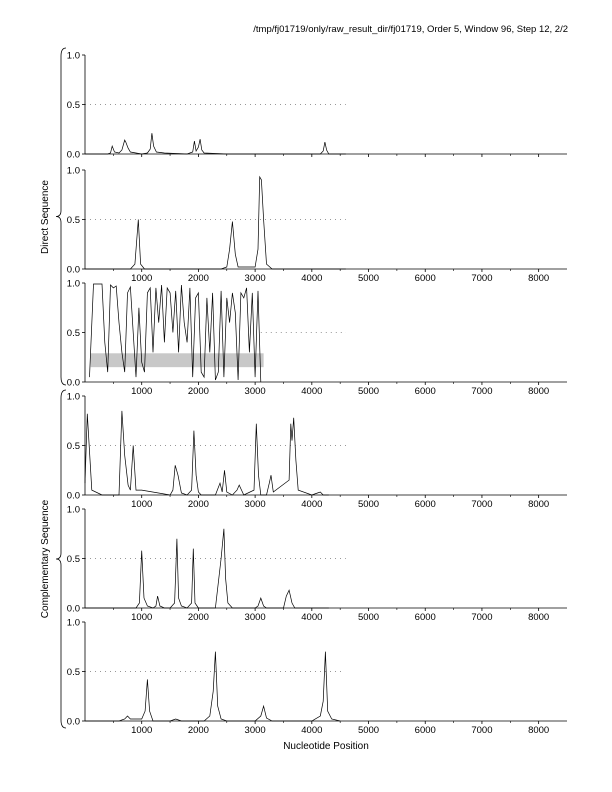 This screenshot has height=792, width=612. Describe the element at coordinates (45, 217) in the screenshot. I see `group-label-direct: Direct Sequence` at that location.